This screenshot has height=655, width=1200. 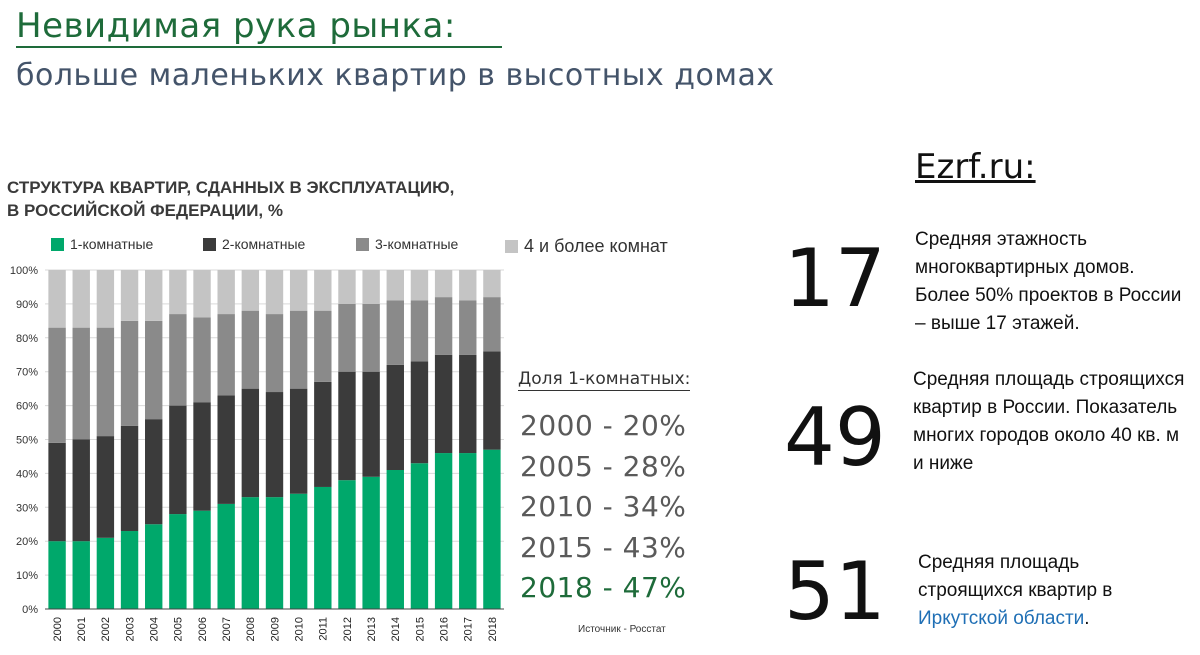 I want to click on x-tick-label: 2007, so click(x=227, y=629).